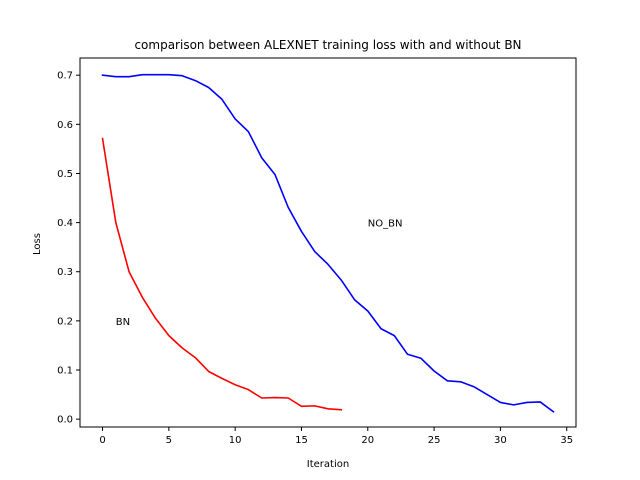  Describe the element at coordinates (301, 440) in the screenshot. I see `x-tick-label: 15` at that location.